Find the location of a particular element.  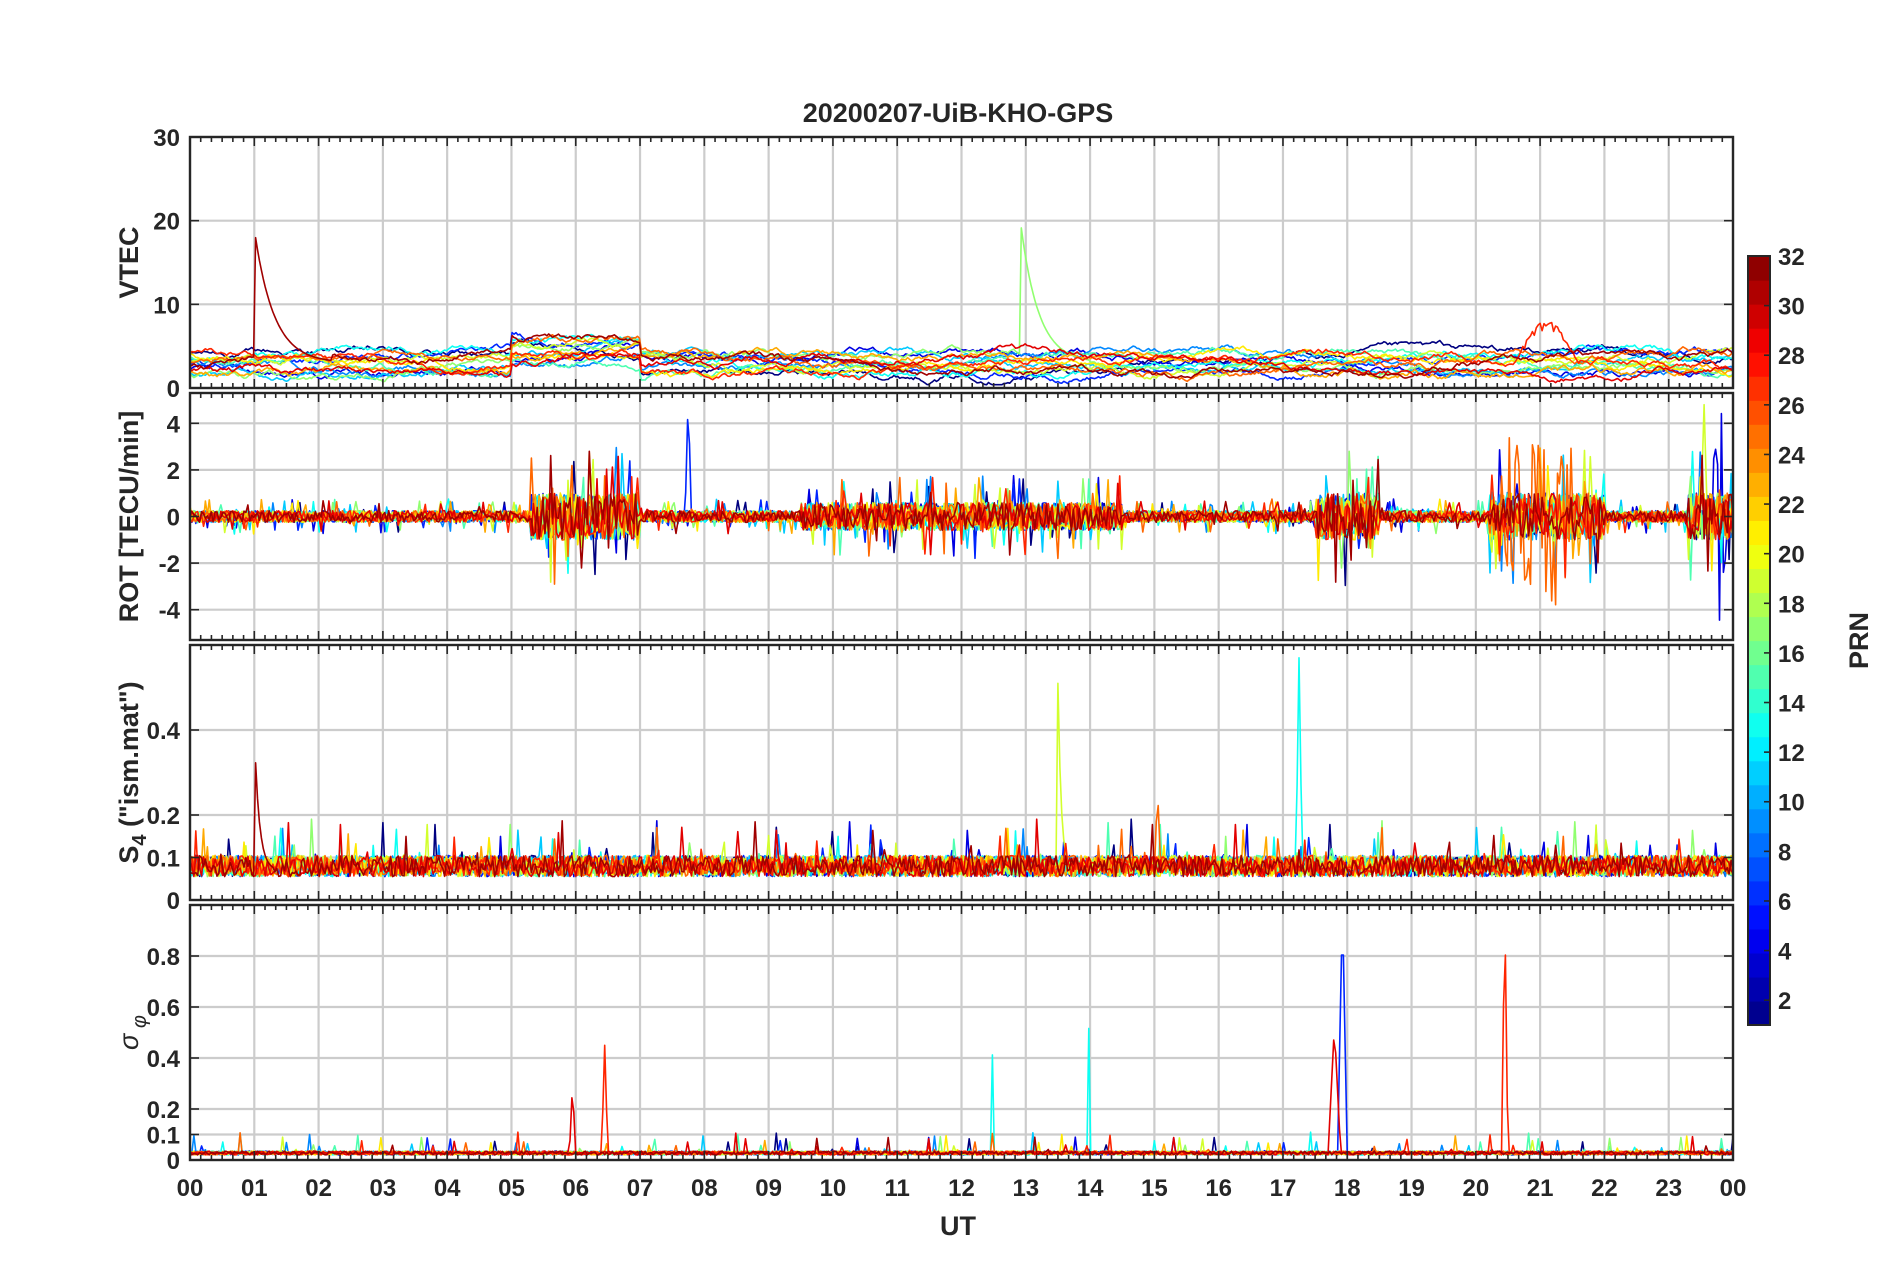

x-tick-label: 12 is located at coordinates (961, 1188).